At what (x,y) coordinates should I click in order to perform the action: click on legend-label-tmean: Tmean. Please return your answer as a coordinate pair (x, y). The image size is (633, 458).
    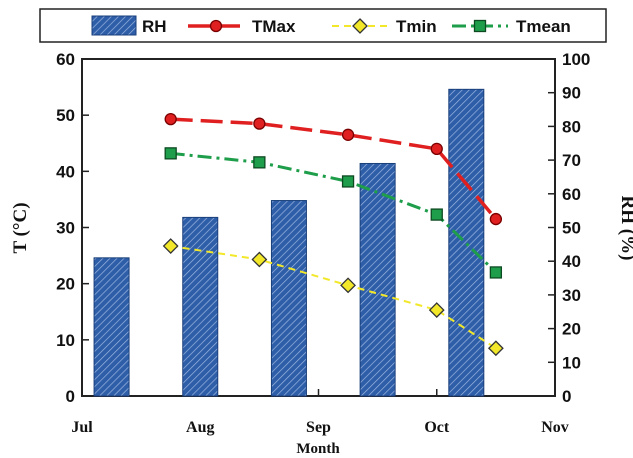
    Looking at the image, I should click on (543, 26).